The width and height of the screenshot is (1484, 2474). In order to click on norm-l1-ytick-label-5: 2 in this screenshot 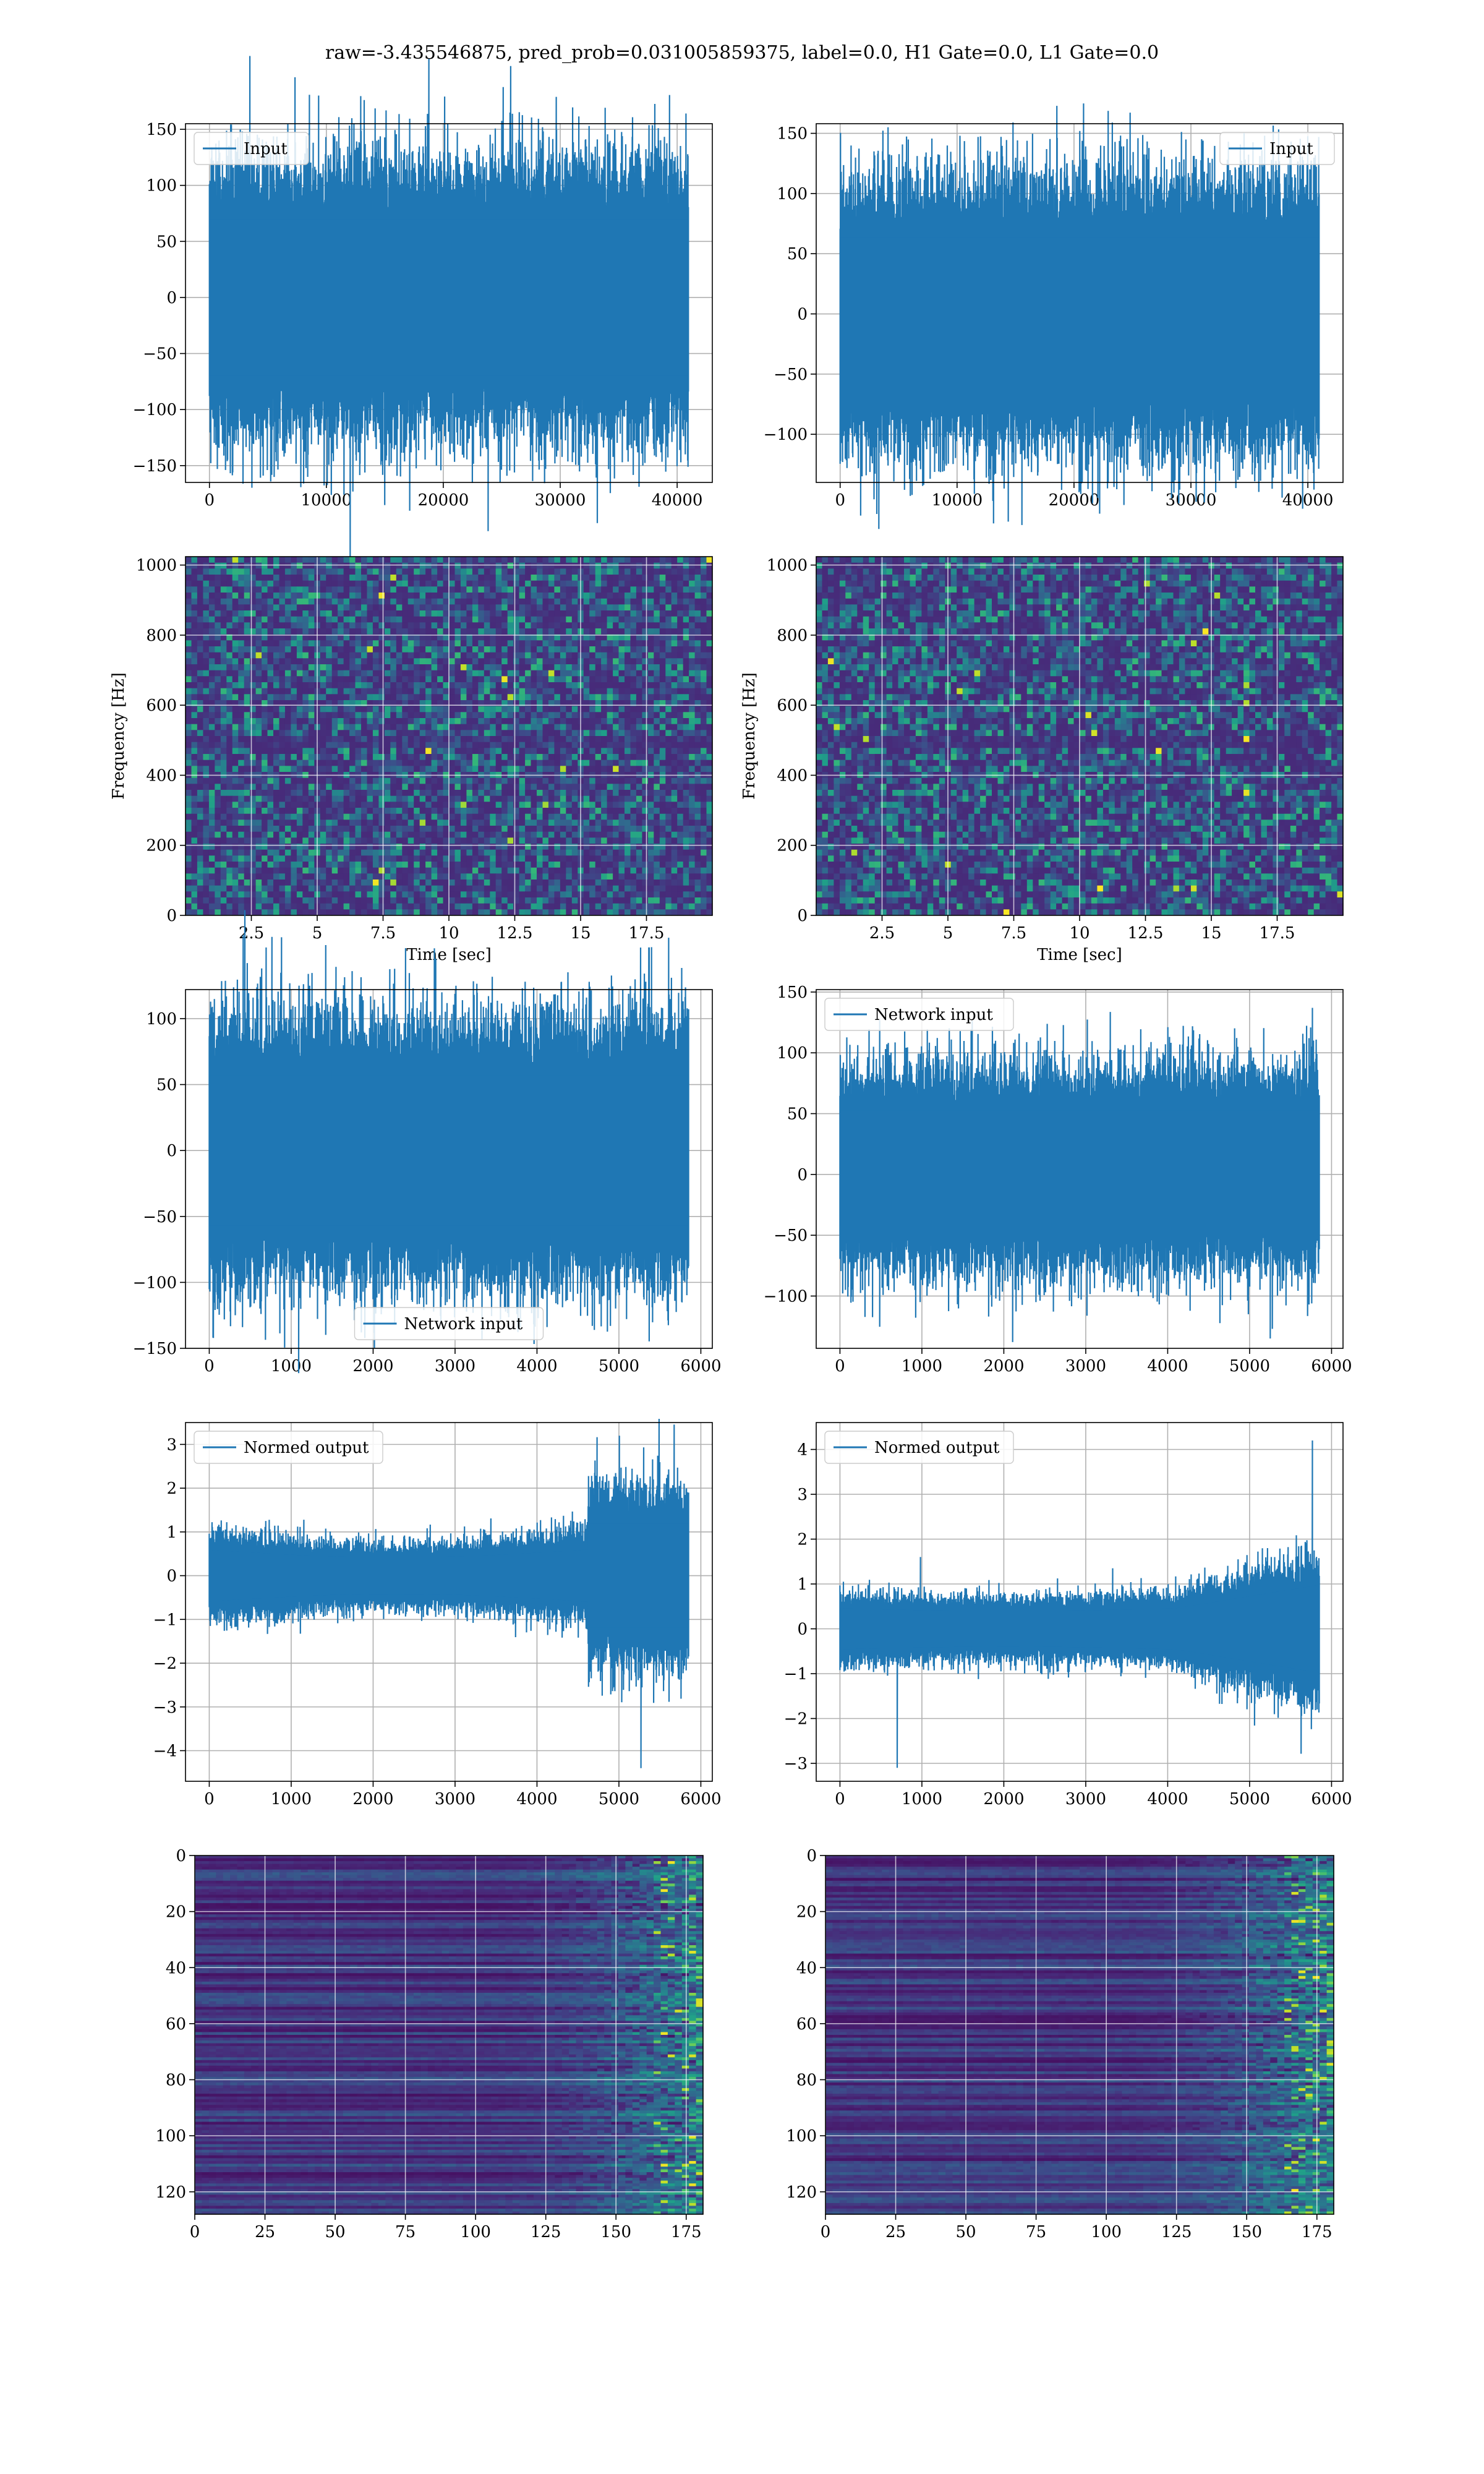, I will do `click(802, 1540)`.